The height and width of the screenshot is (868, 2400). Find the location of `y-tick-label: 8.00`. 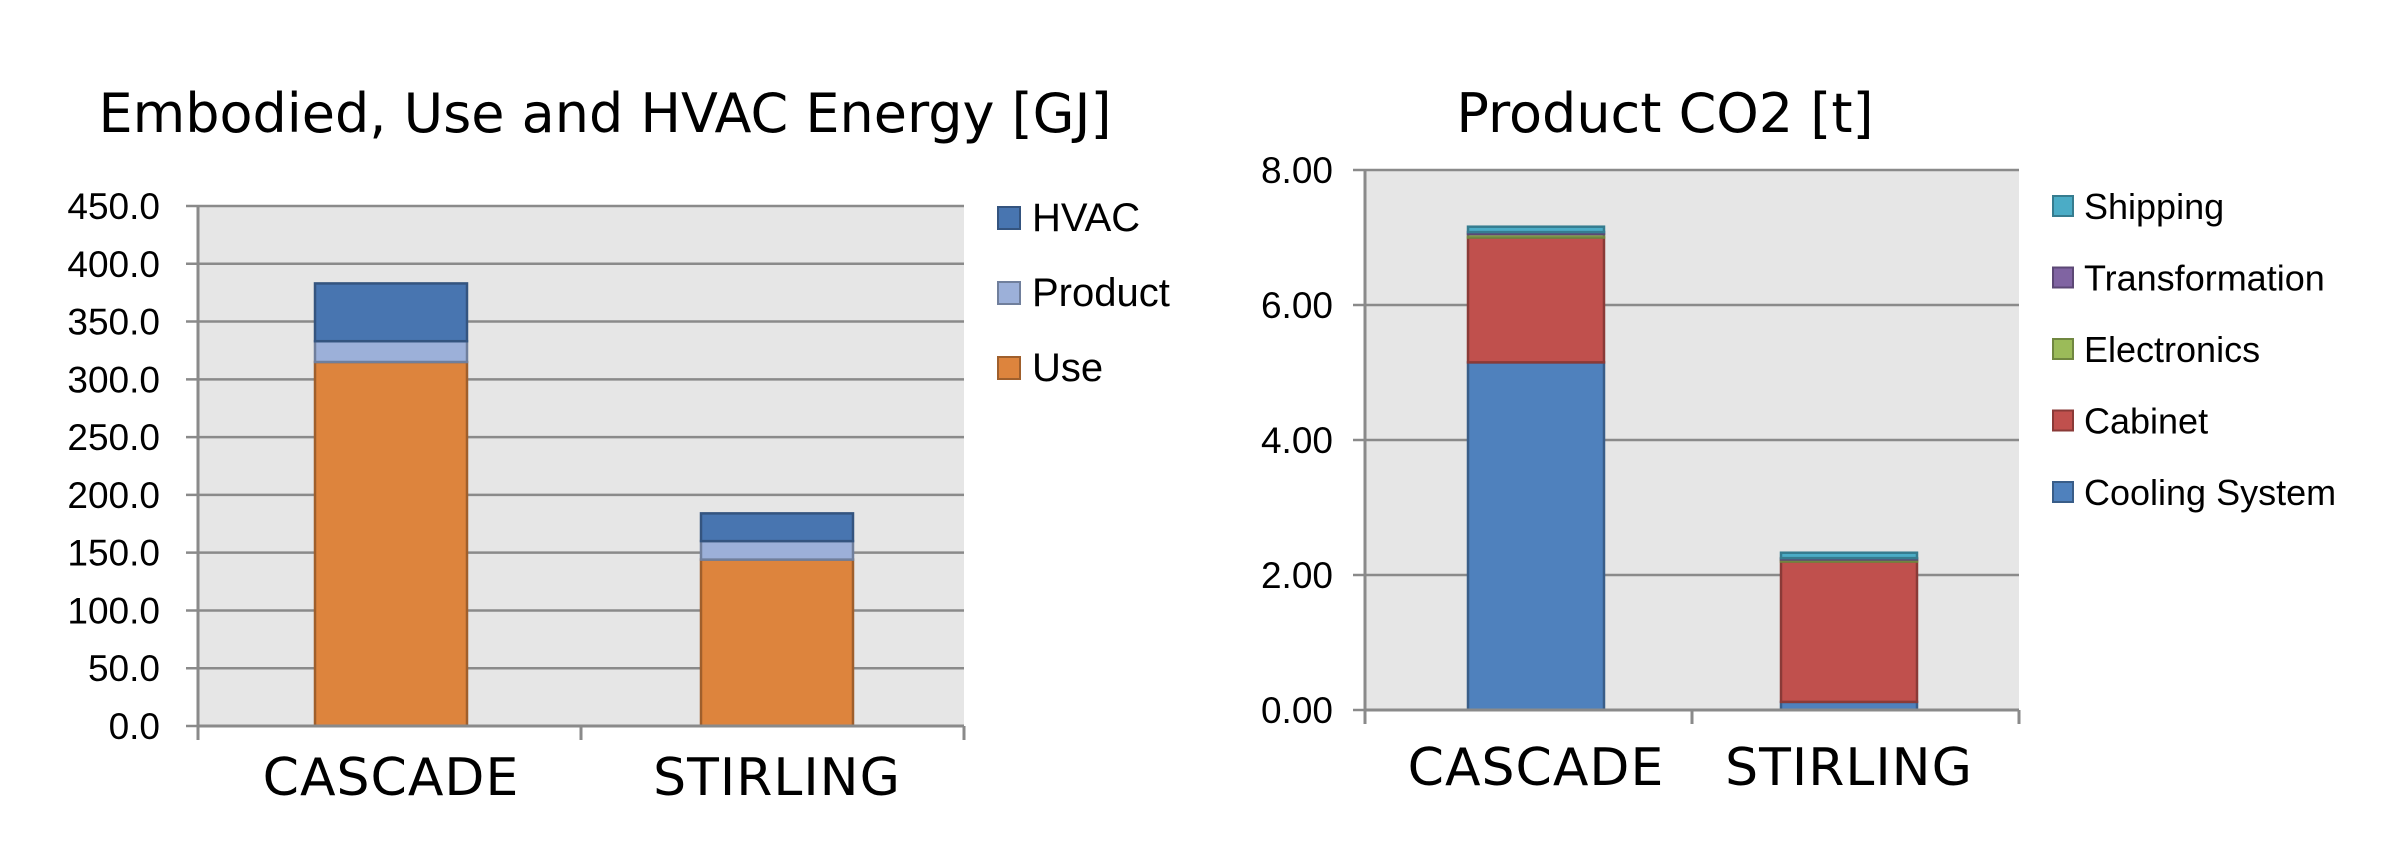

y-tick-label: 8.00 is located at coordinates (1297, 170).